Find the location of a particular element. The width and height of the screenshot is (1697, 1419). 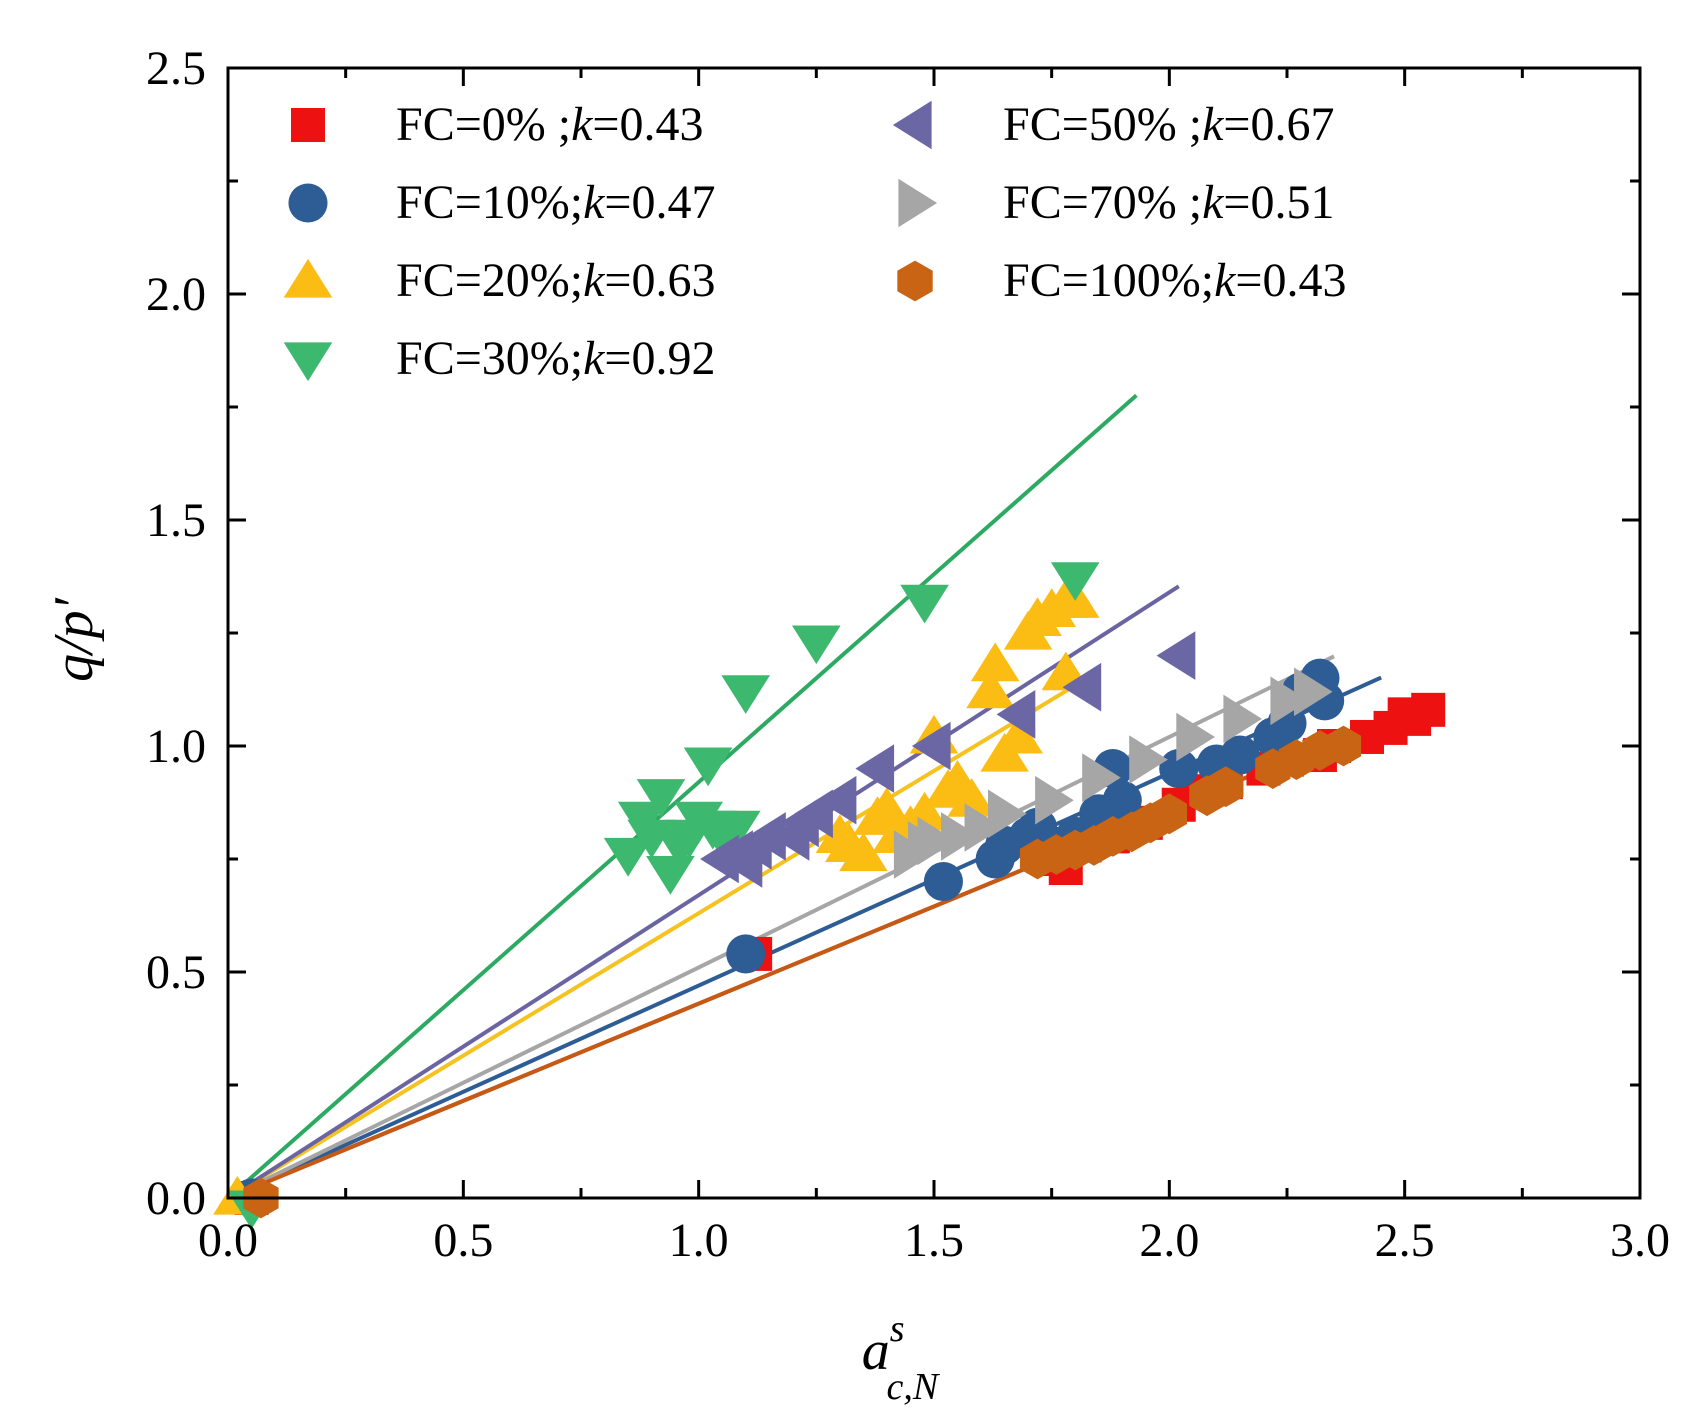

legend-label-4: FC=30%;k=0.92 is located at coordinates (556, 358).